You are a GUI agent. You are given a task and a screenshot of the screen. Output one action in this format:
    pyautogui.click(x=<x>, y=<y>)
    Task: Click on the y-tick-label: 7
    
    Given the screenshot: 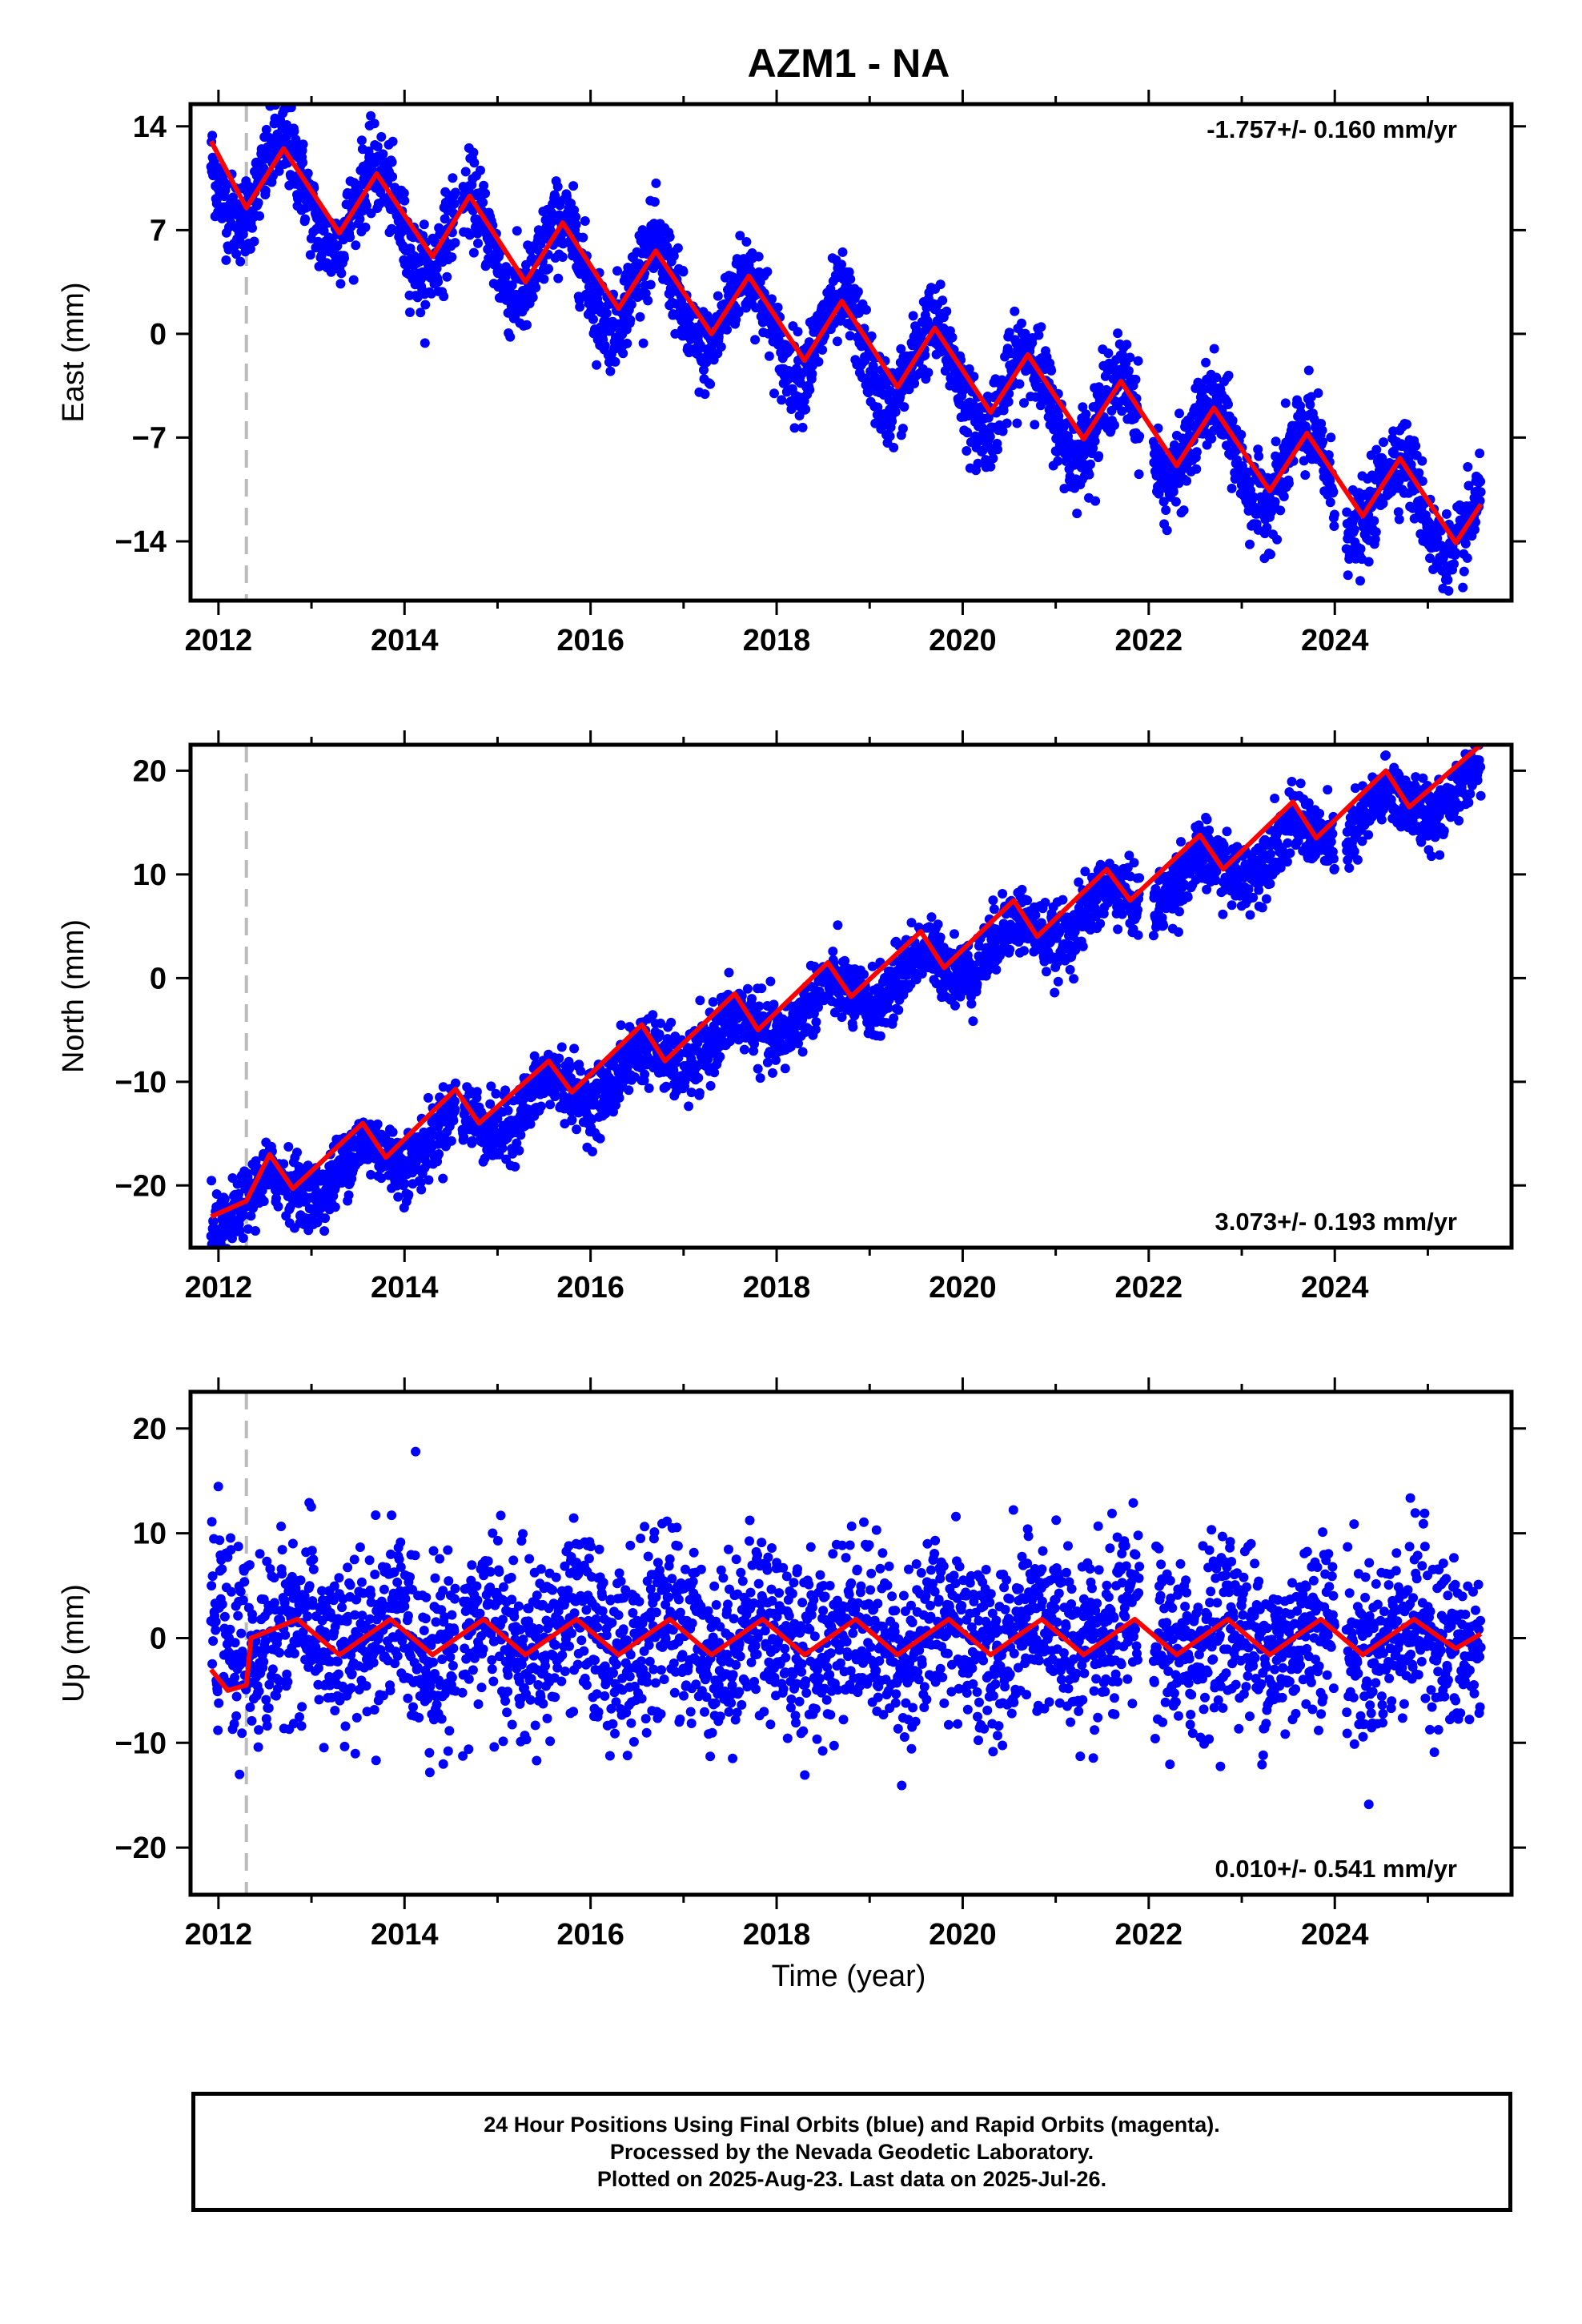 What is the action you would take?
    pyautogui.click(x=158, y=230)
    